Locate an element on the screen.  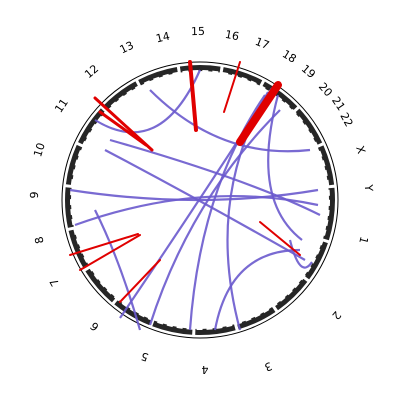
chromosome-label: 1 is located at coordinates (363, 240).